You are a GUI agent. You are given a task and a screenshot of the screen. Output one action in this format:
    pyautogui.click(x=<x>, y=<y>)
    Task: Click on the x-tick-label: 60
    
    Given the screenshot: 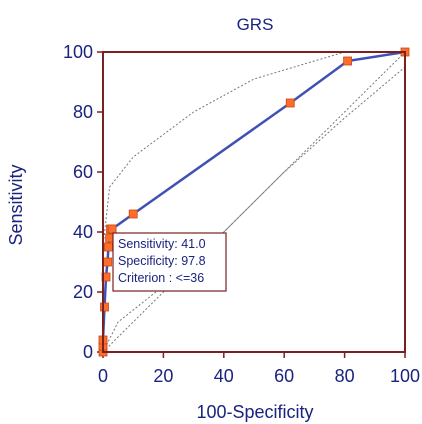 What is the action you would take?
    pyautogui.click(x=284, y=376)
    